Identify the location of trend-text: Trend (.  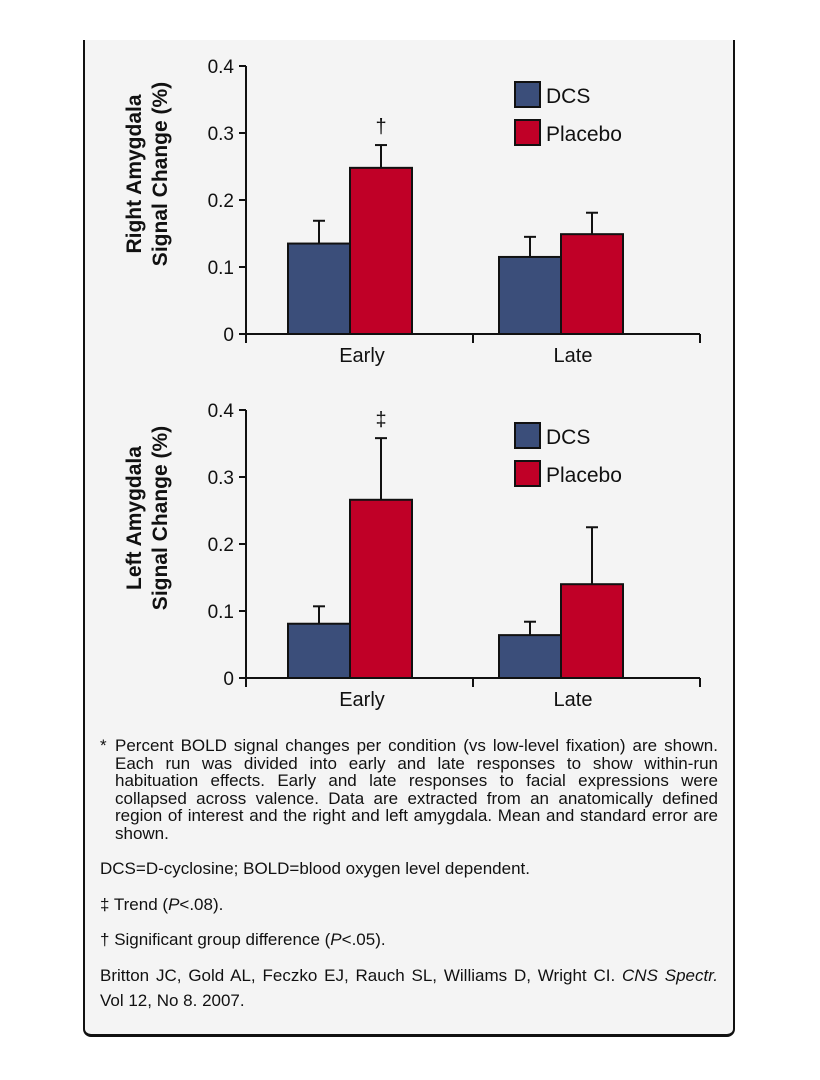
(139, 904).